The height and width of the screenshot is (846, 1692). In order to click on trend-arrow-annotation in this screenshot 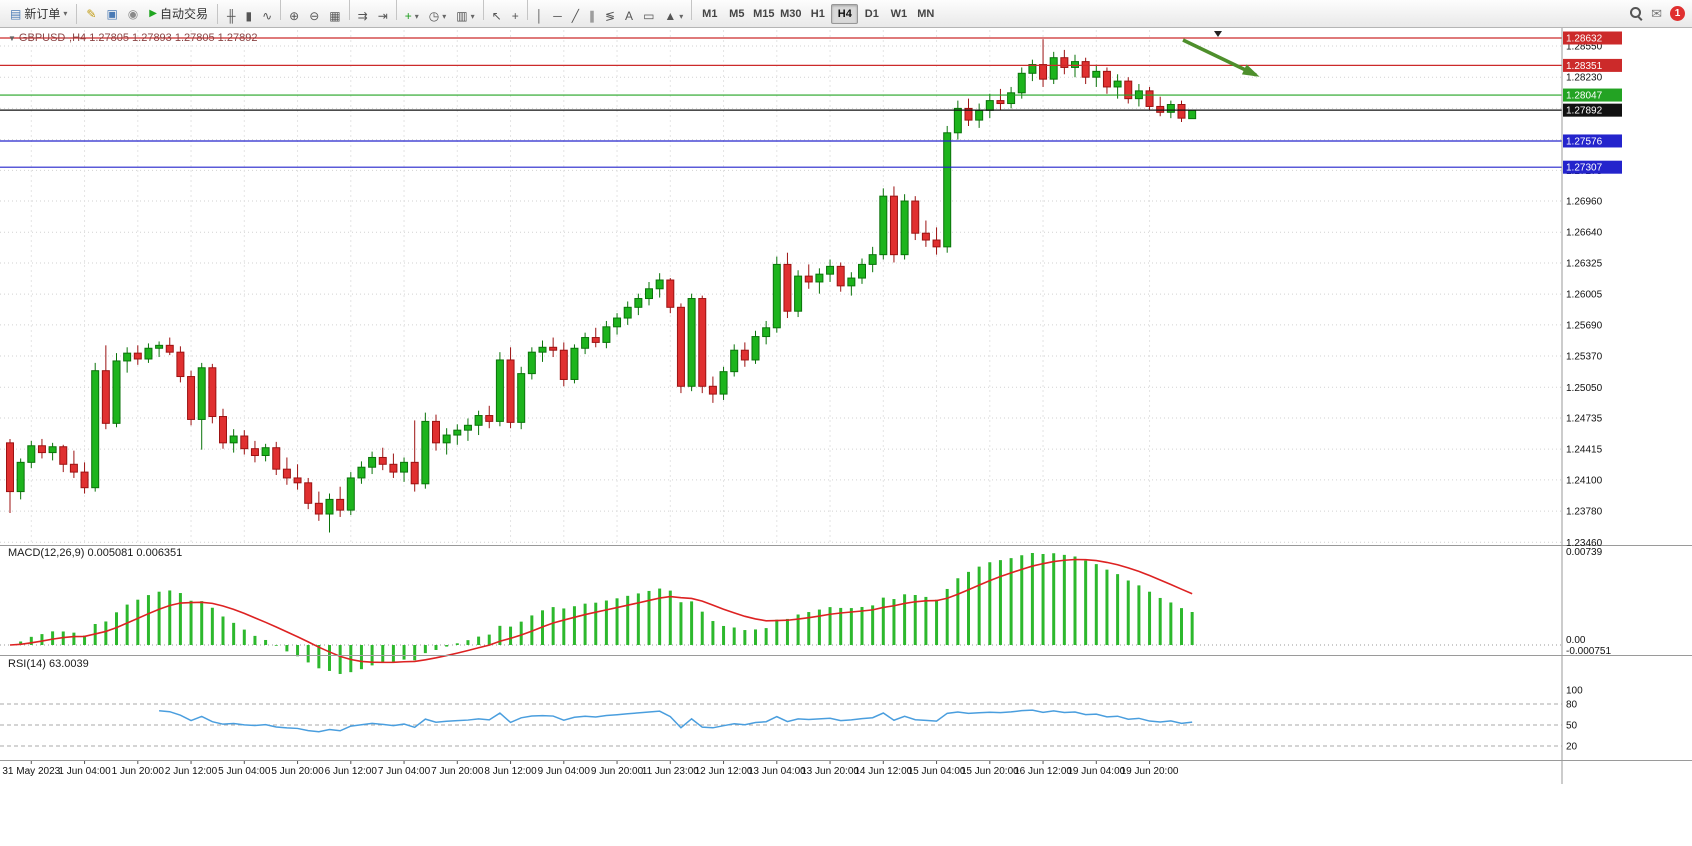, I will do `click(1221, 57)`.